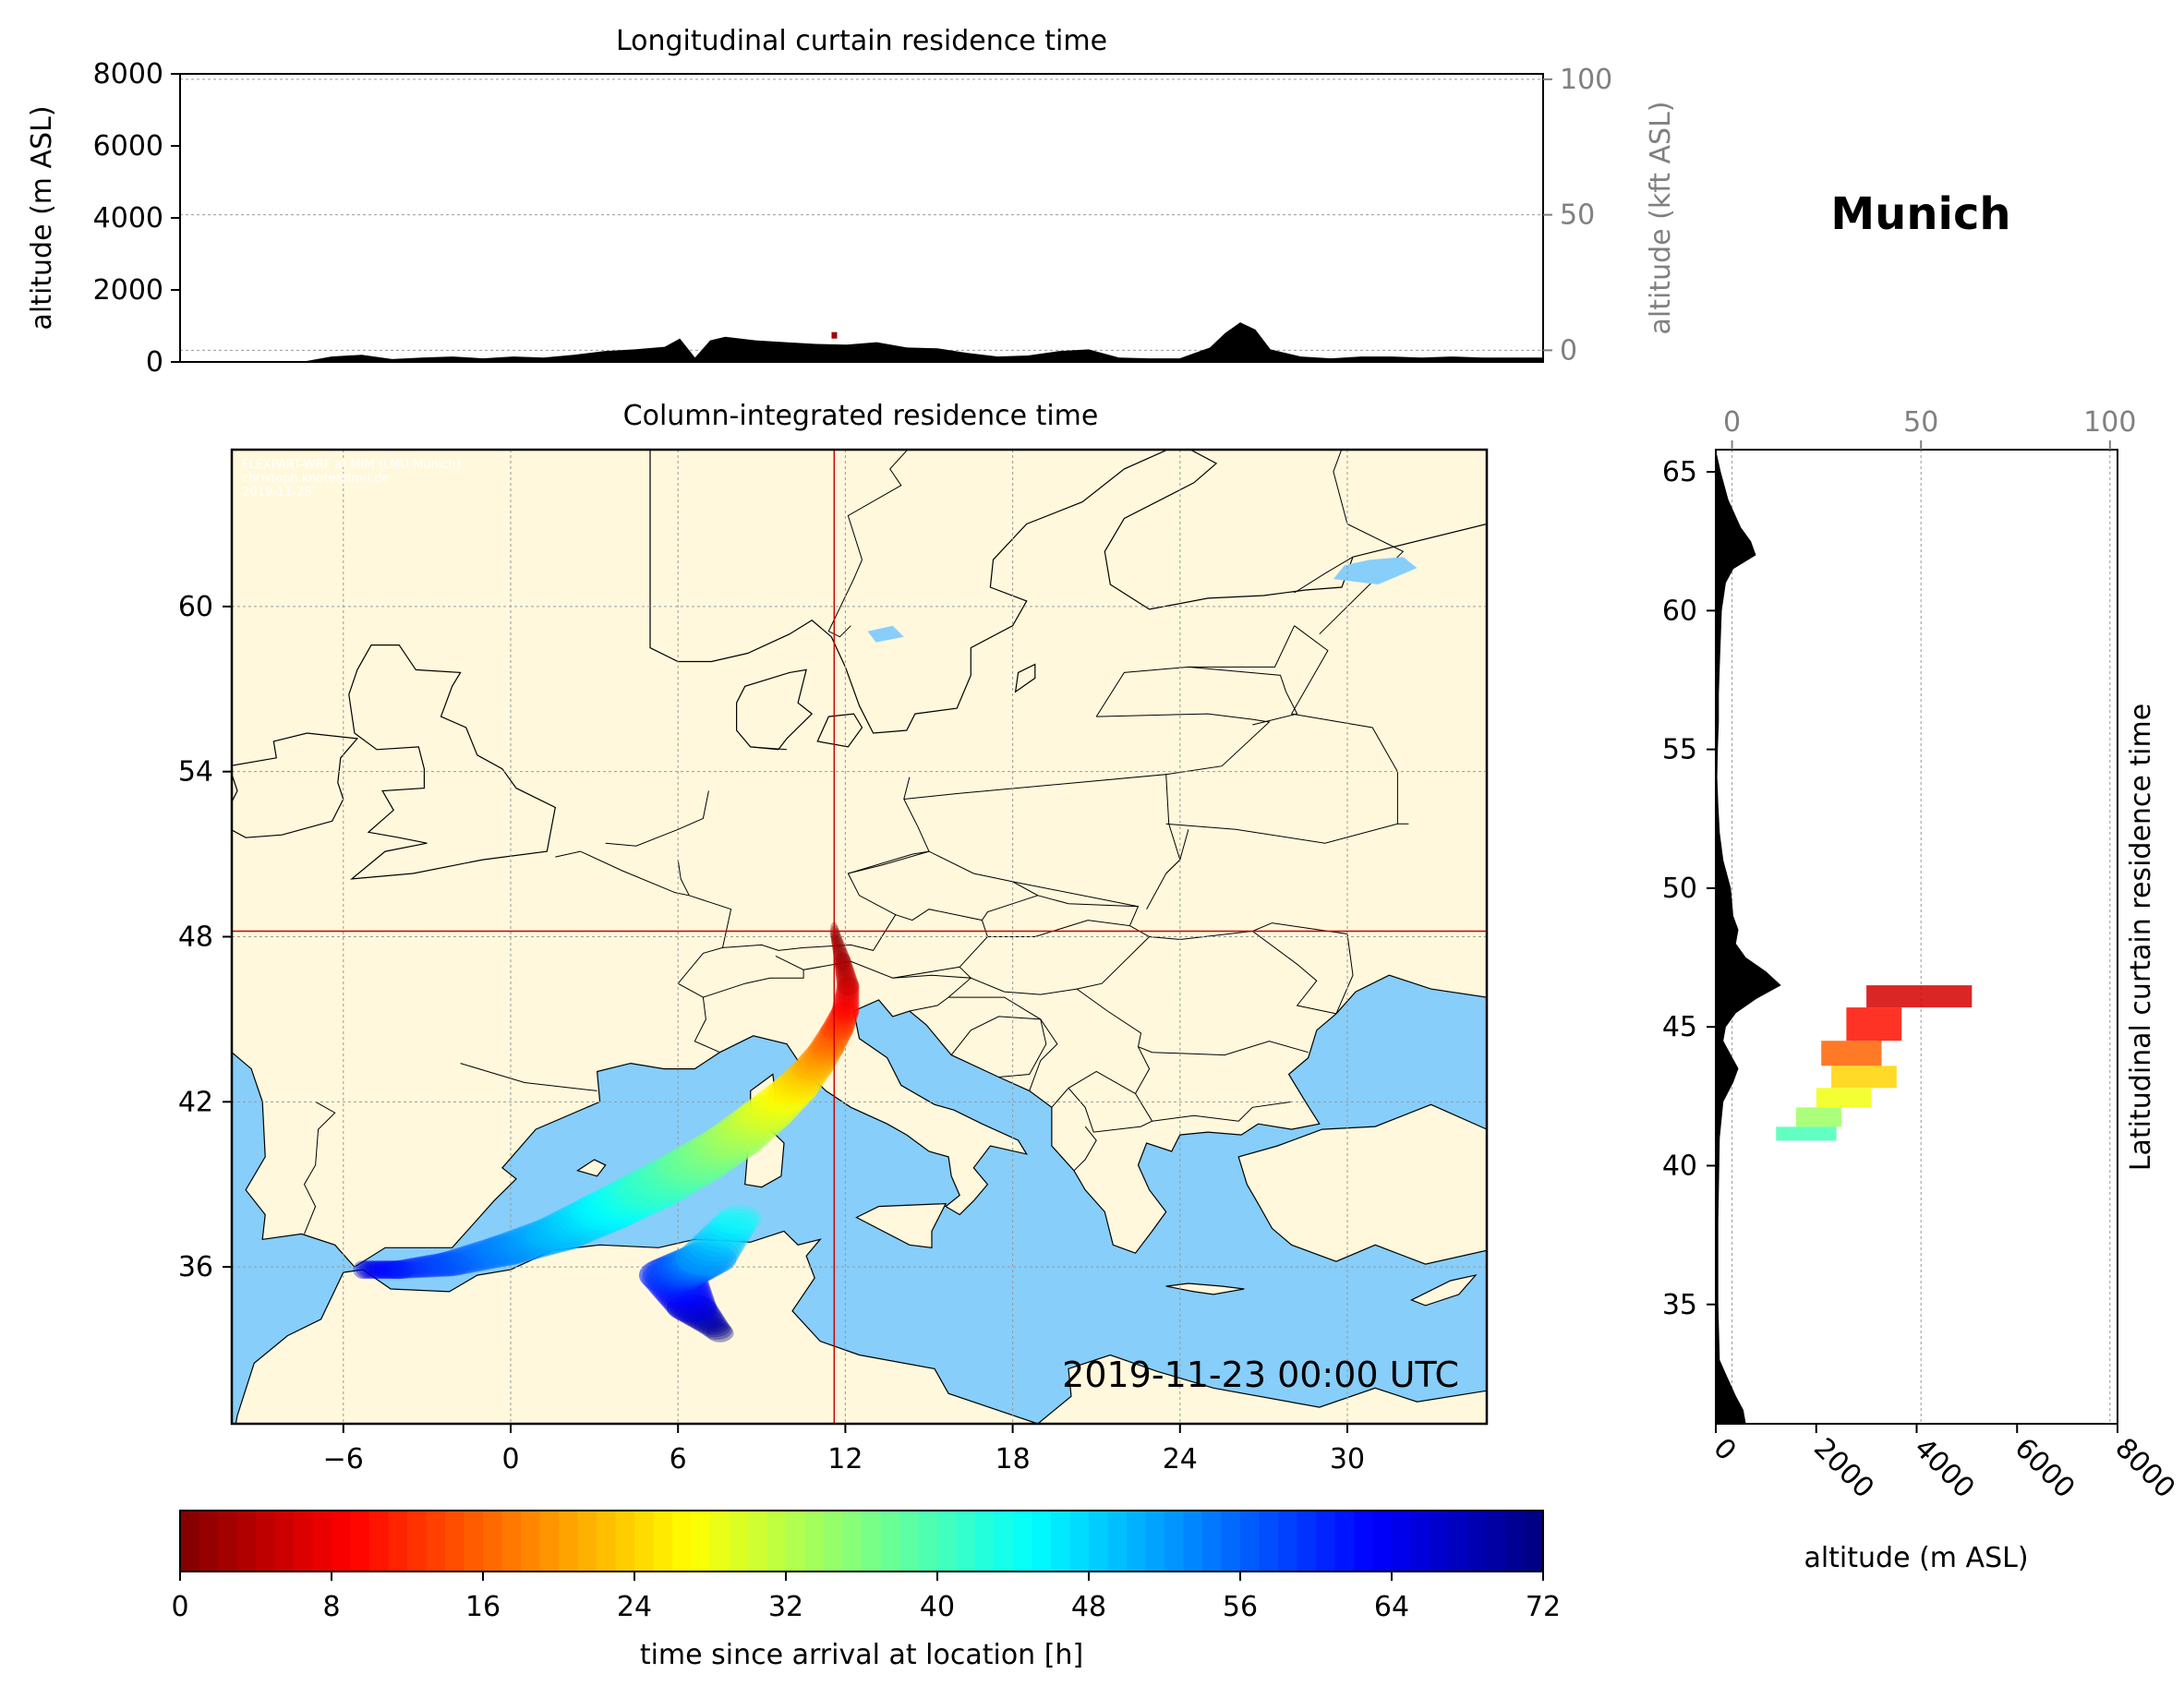 This screenshot has height=1698, width=2184. What do you see at coordinates (195, 607) in the screenshot?
I see `y-tick-label: 60` at bounding box center [195, 607].